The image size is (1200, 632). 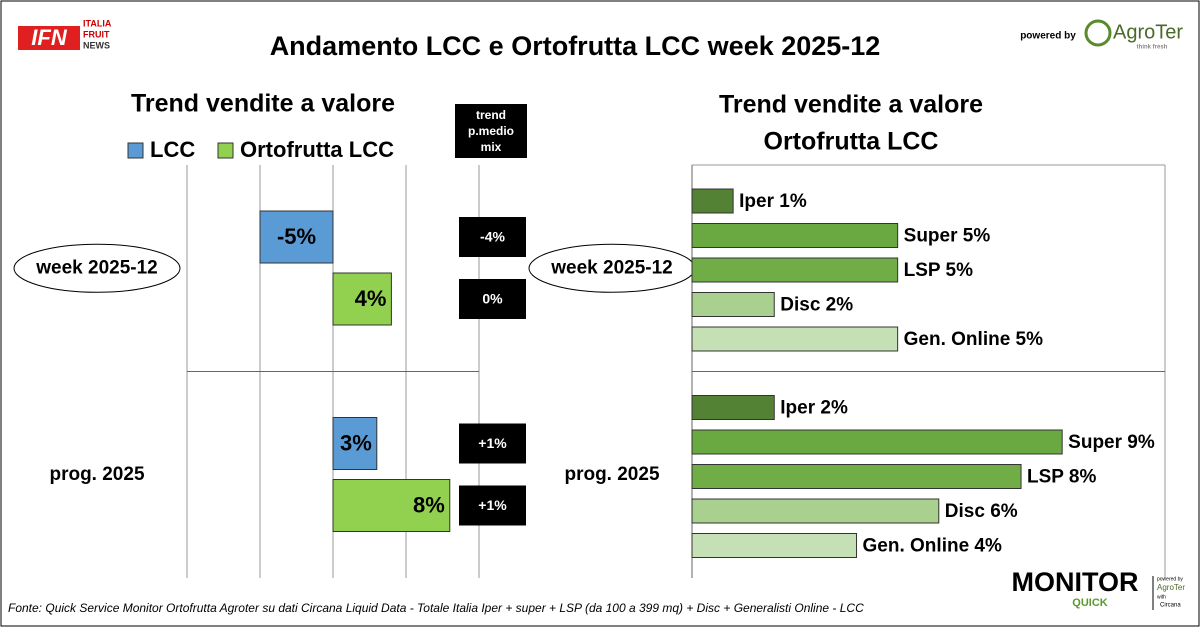 I want to click on value-label: -5%, so click(x=296, y=236).